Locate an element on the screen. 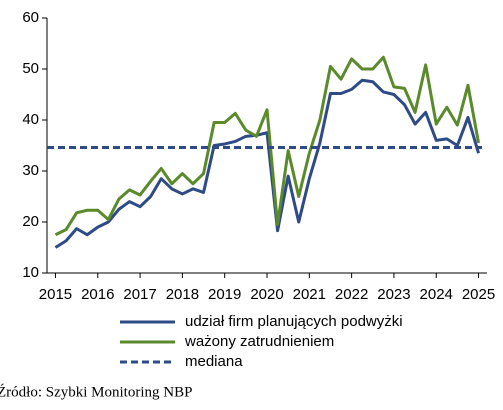 The height and width of the screenshot is (410, 503). y-tick-label: 60 is located at coordinates (30, 17).